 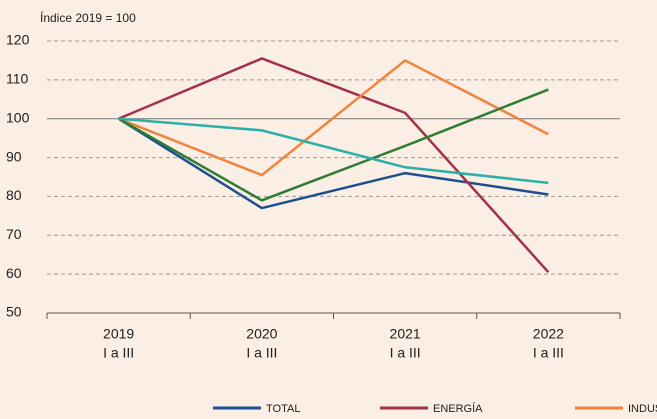 I want to click on x-tick-label: 2019, so click(x=118, y=334).